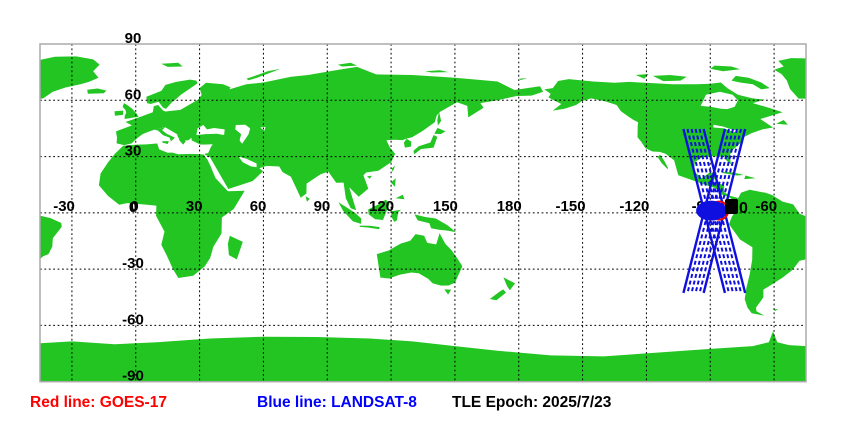 This screenshot has height=425, width=850. What do you see at coordinates (381, 206) in the screenshot?
I see `lon-label: 120` at bounding box center [381, 206].